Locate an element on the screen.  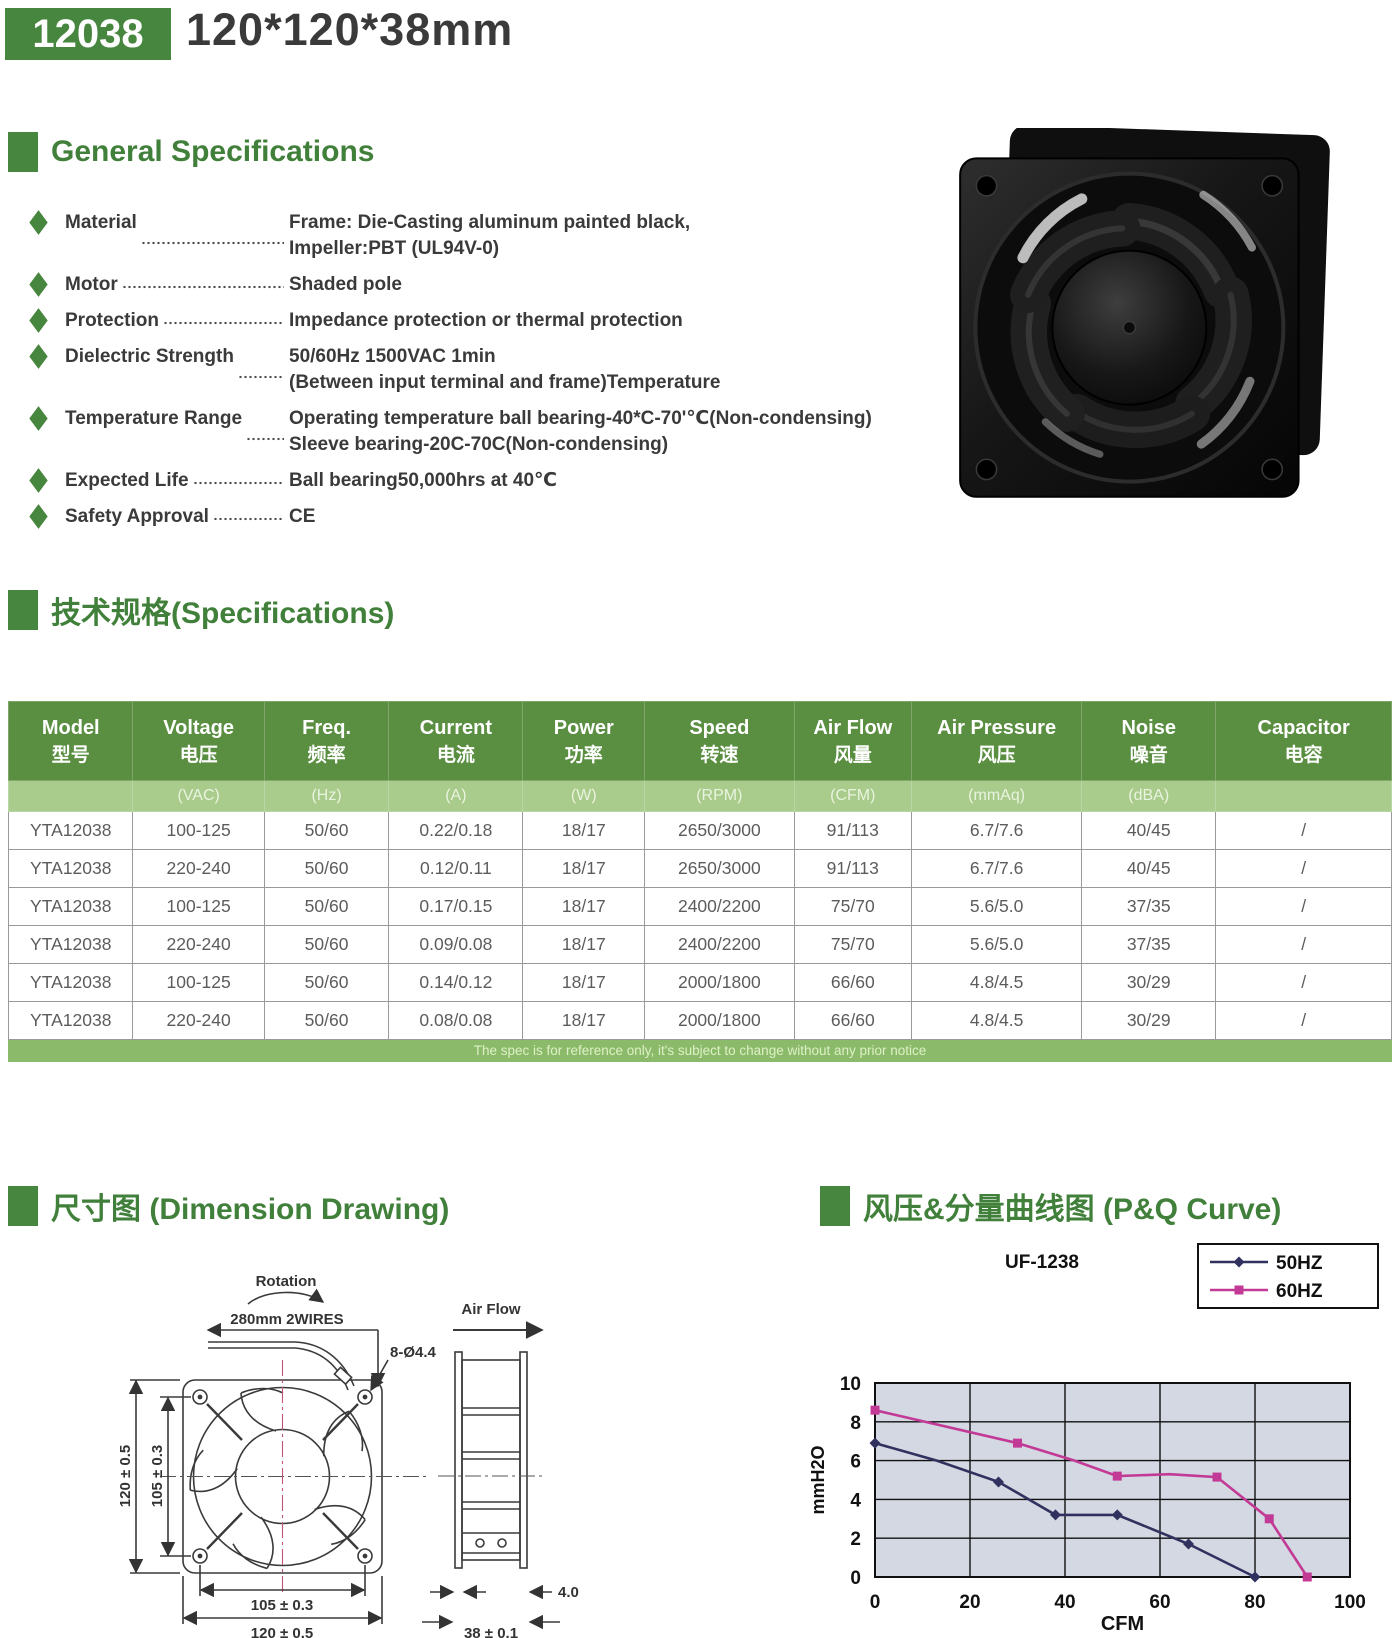
column-header-zh: 风压 is located at coordinates (996, 755).